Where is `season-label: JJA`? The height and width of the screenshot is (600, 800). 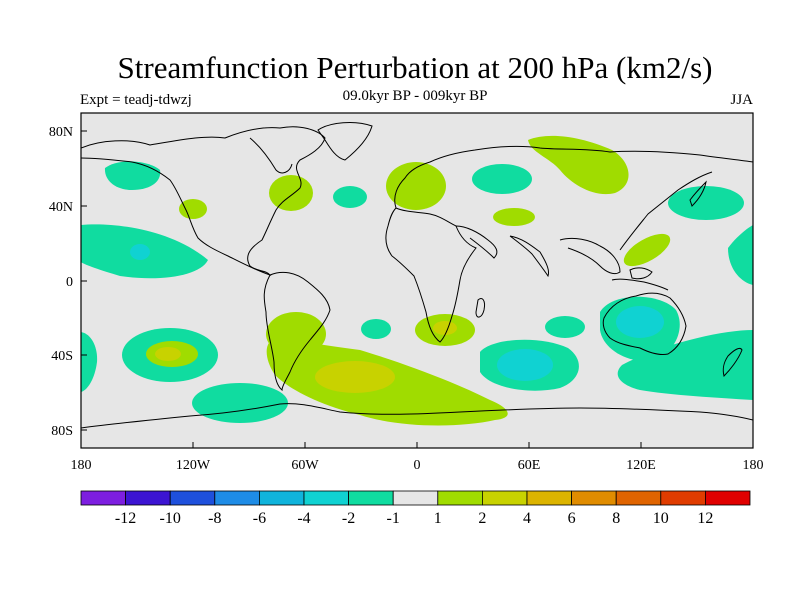 season-label: JJA is located at coordinates (741, 100).